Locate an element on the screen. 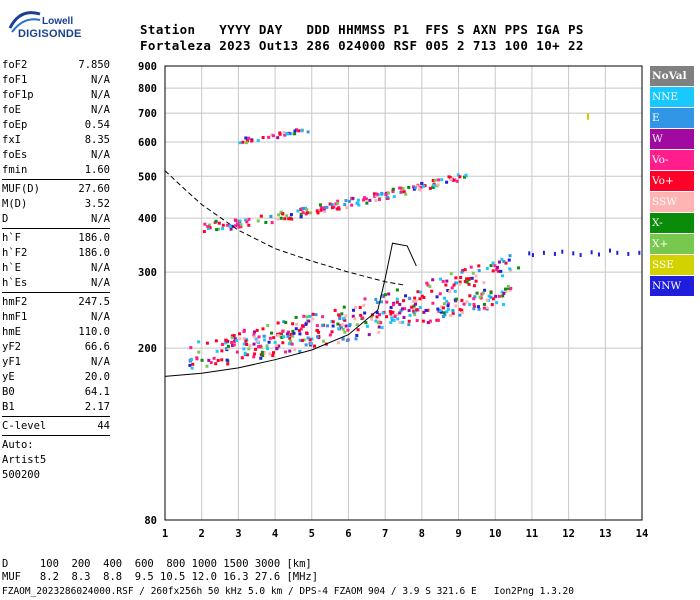 The image size is (700, 600). polarization-legend: NoVal NNE E W Vo- Vo+ SSW X- X+ SSE NNW is located at coordinates (672, 181).